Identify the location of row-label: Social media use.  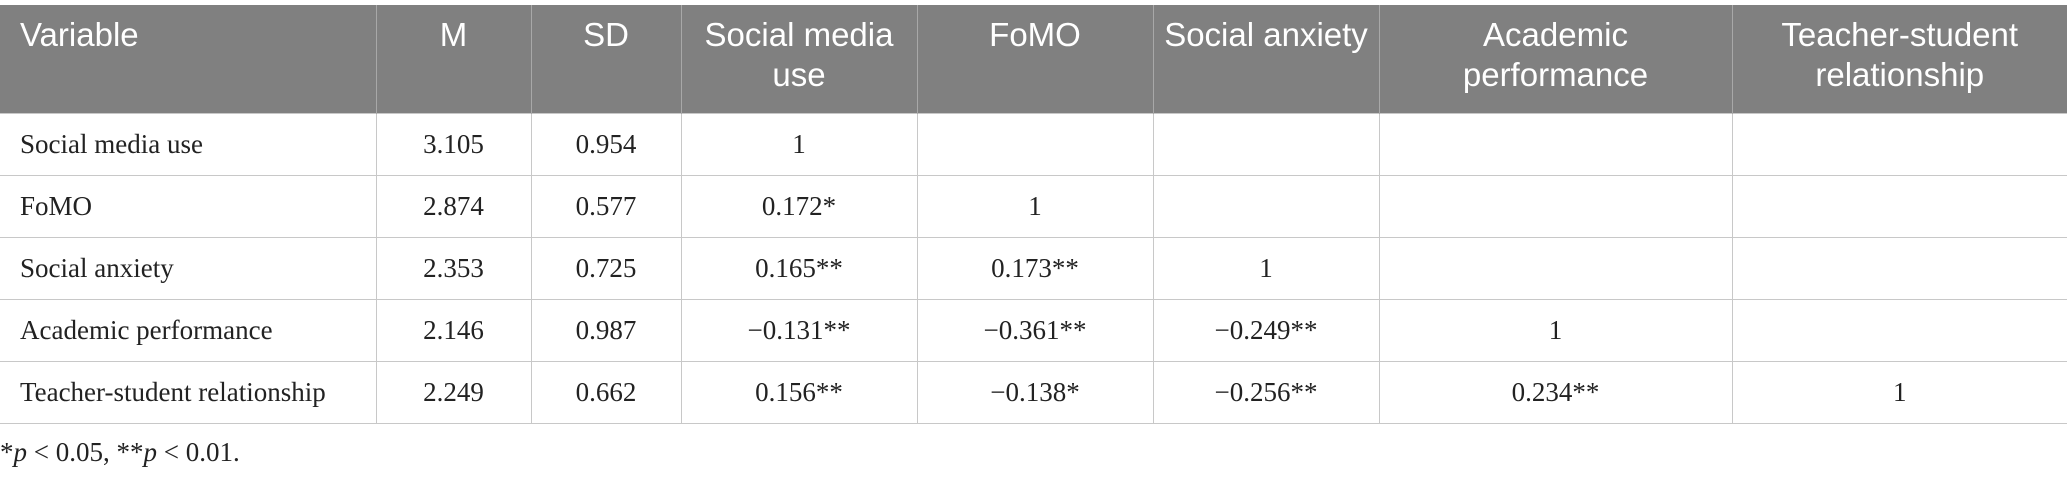
(188, 144).